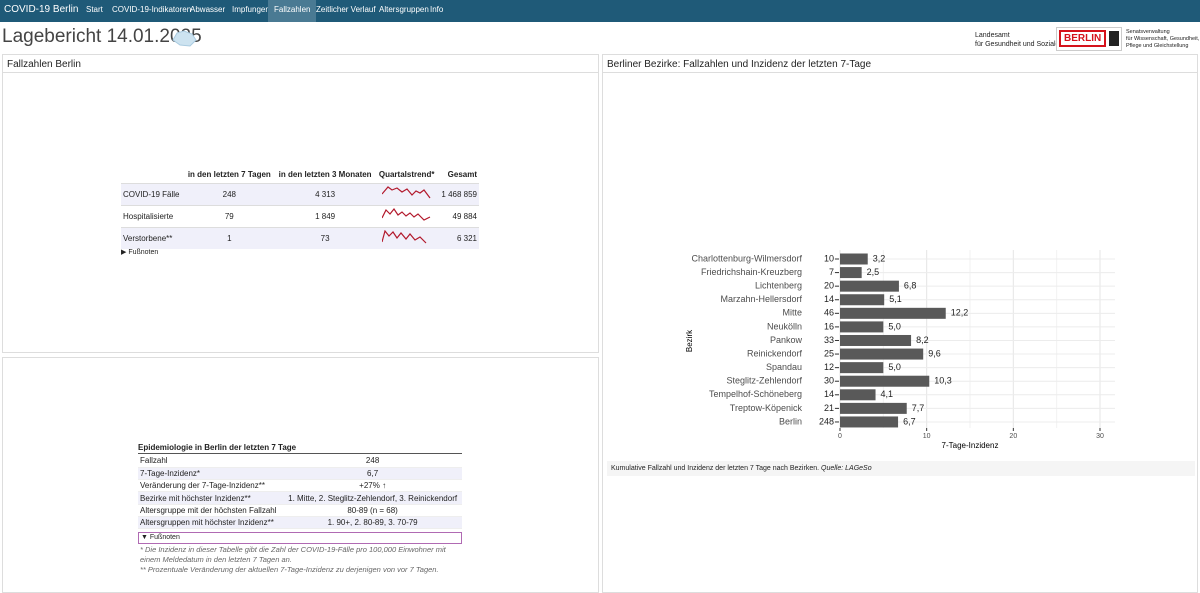  I want to click on nav-item: Impfungen, so click(251, 9).